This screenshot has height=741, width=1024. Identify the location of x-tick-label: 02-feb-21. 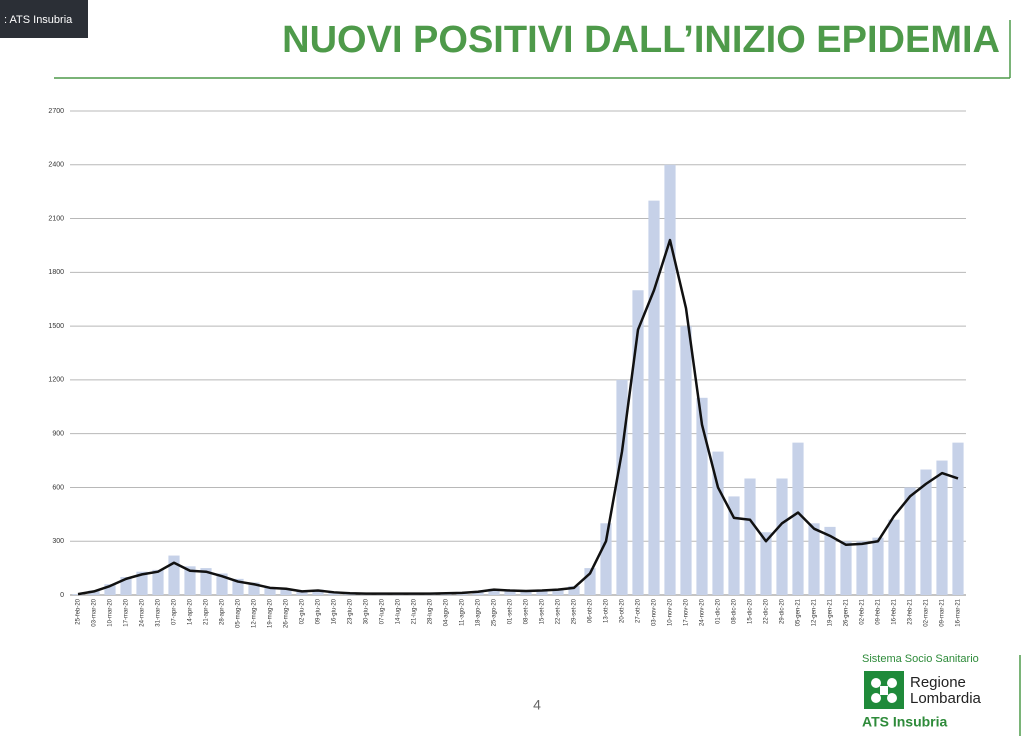
(863, 611).